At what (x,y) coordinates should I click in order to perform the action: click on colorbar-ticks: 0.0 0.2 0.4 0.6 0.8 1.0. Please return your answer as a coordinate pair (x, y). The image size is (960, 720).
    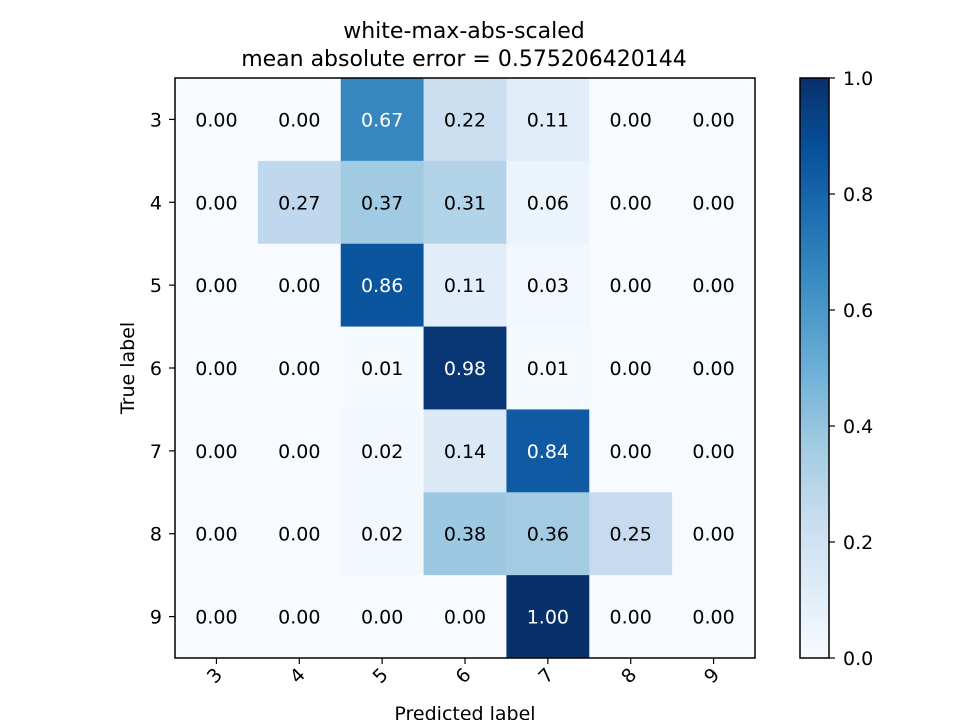
    Looking at the image, I should click on (851, 369).